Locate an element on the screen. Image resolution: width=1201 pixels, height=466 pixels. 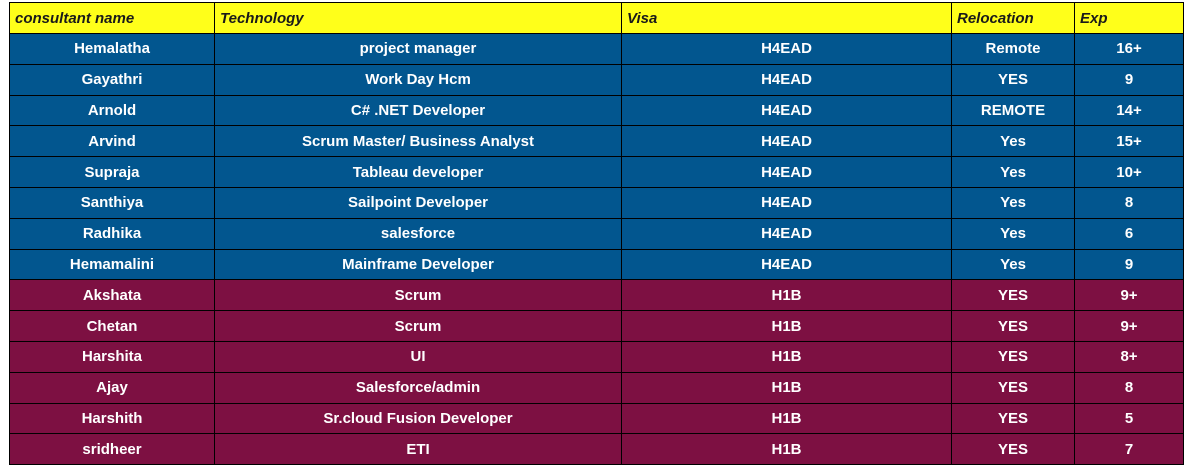
header-consultant-name: consultant name is located at coordinates (112, 18).